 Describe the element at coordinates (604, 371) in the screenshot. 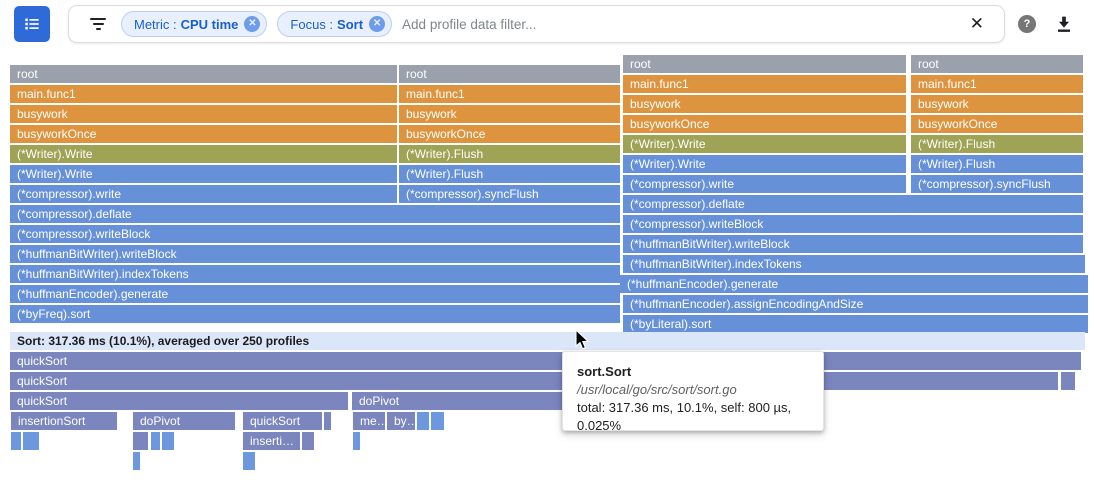

I see `tooltip-function-name: sort.Sort` at that location.